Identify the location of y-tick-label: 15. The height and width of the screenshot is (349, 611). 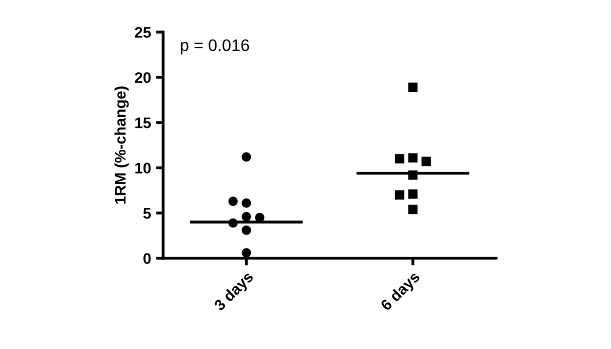
(143, 123).